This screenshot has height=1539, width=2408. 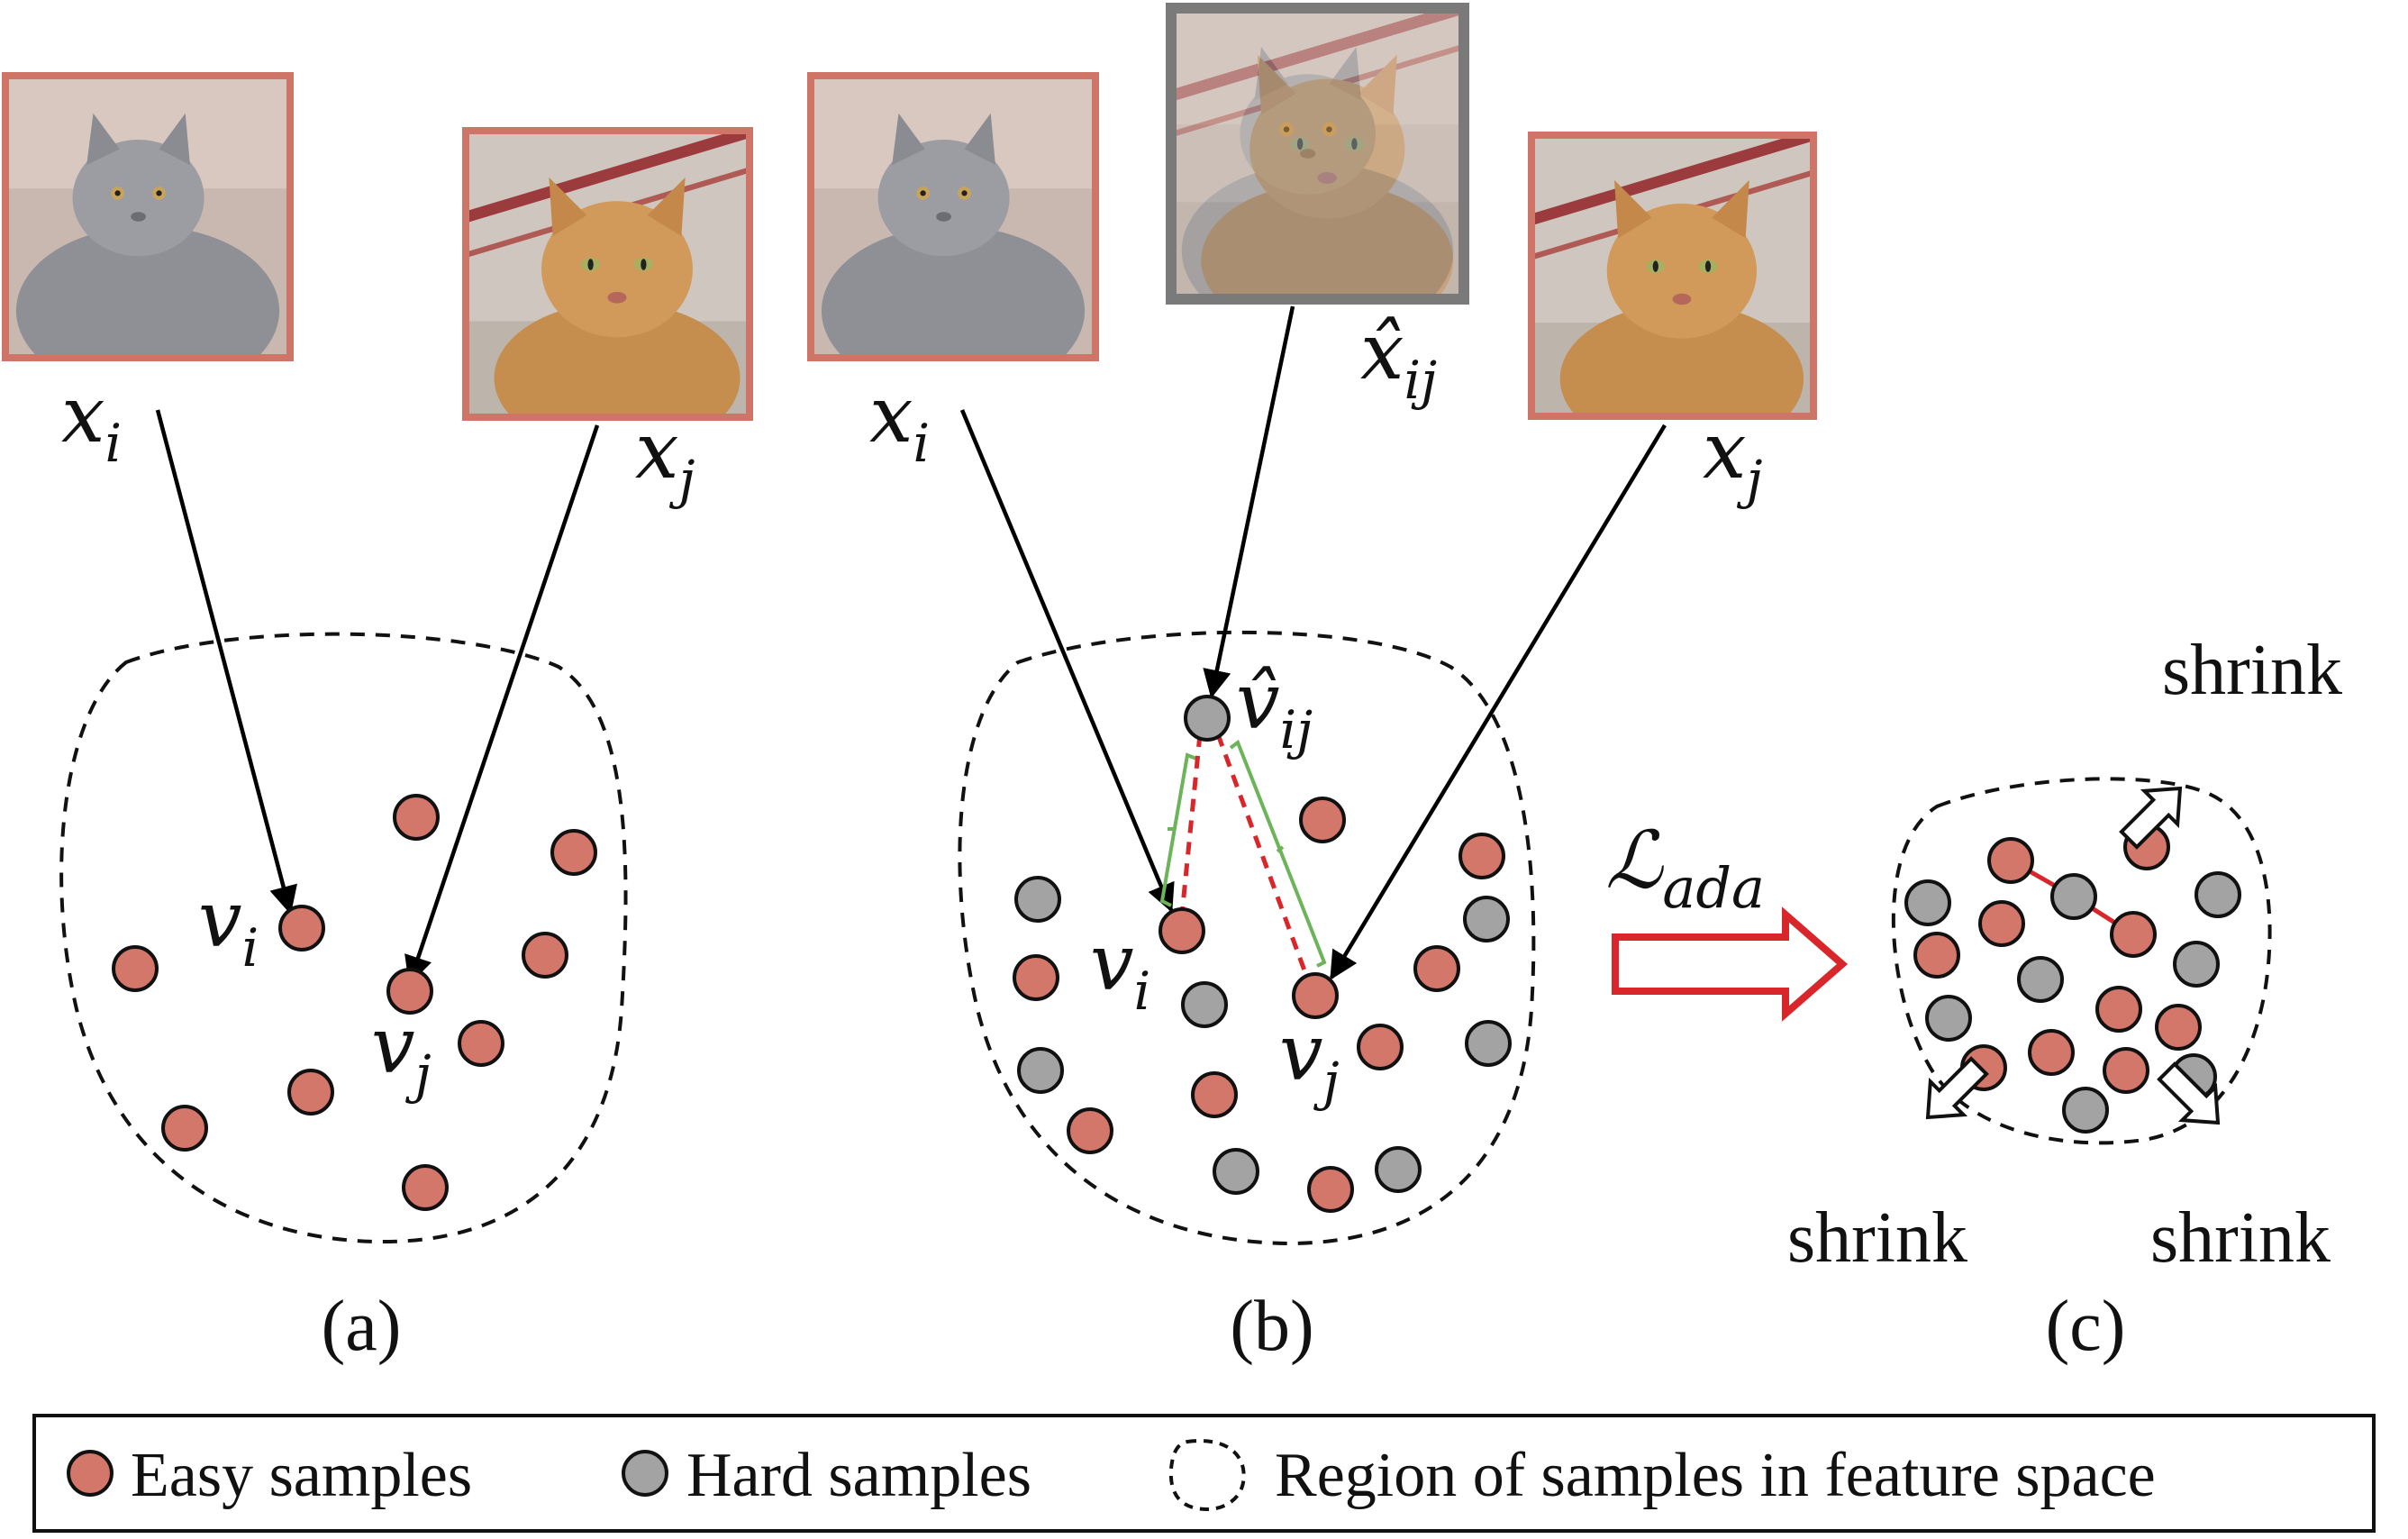 What do you see at coordinates (1278, 853) in the screenshot?
I see `distance-bracket-right` at bounding box center [1278, 853].